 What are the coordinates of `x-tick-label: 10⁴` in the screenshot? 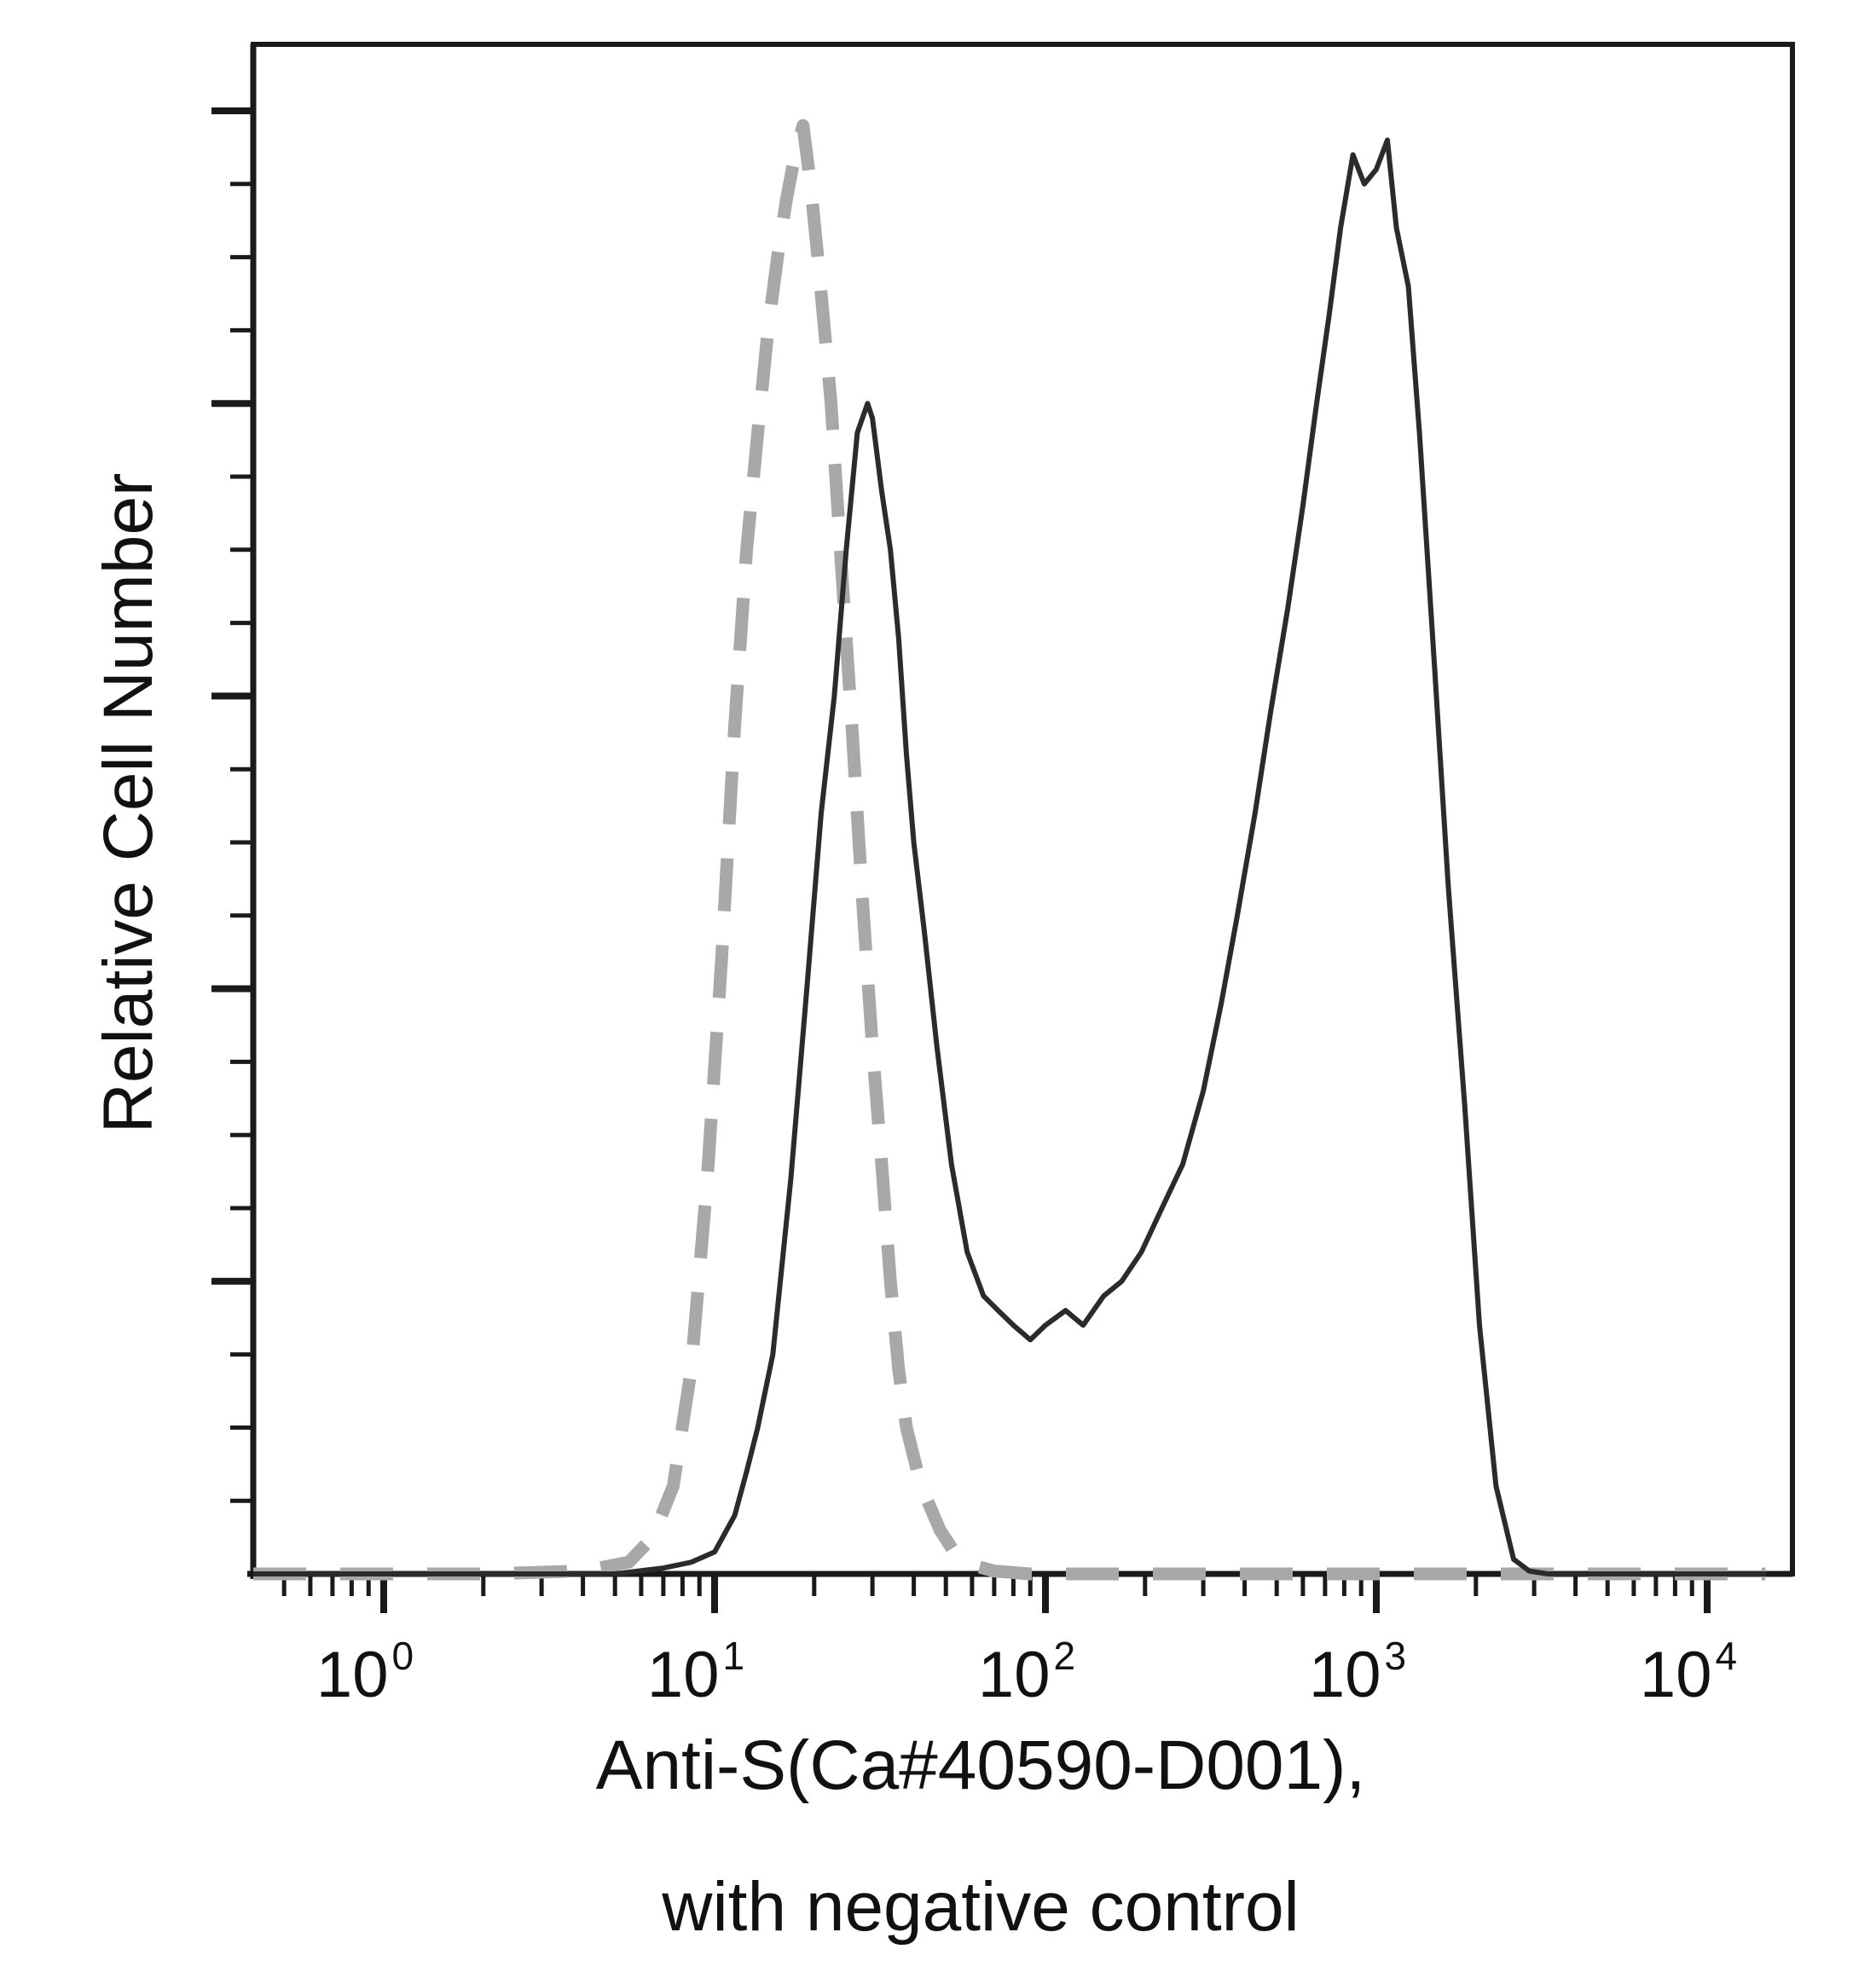 It's located at (1689, 1672).